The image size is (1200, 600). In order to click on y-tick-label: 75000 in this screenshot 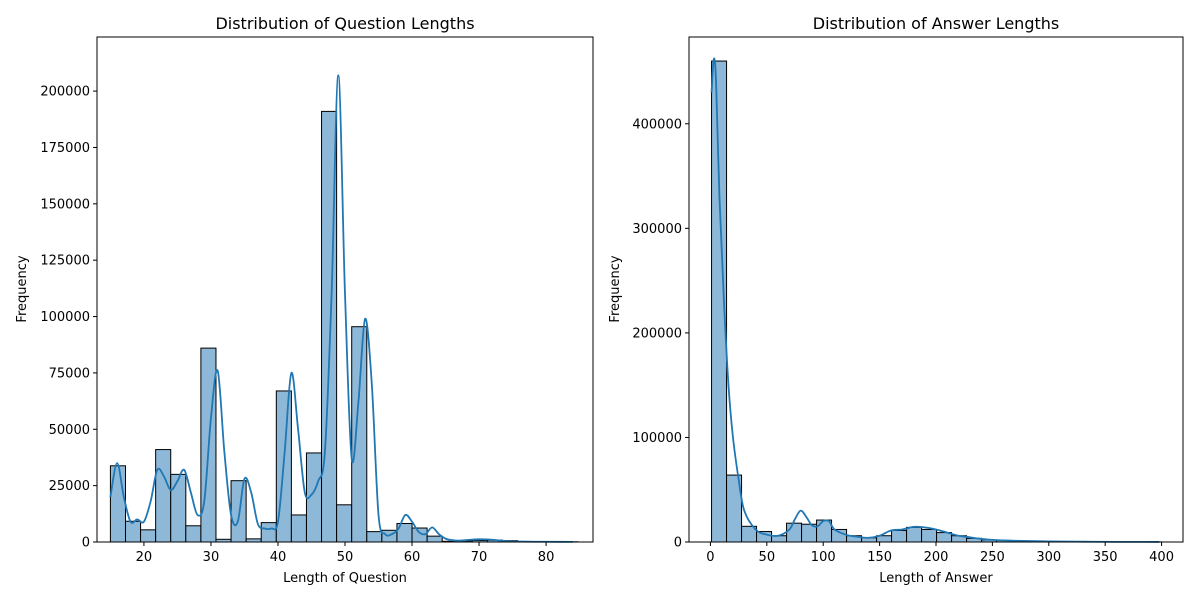, I will do `click(69, 373)`.